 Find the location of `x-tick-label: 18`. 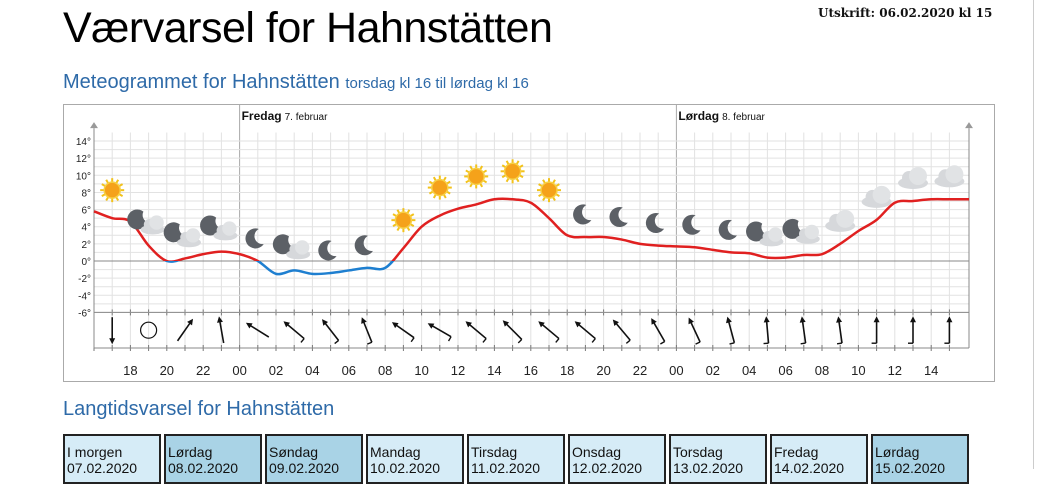

x-tick-label: 18 is located at coordinates (130, 370).